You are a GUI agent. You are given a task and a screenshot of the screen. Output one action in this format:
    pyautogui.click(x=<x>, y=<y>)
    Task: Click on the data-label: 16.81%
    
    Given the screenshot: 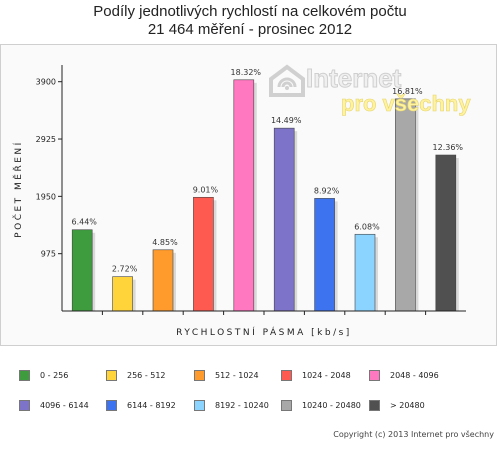 What is the action you would take?
    pyautogui.click(x=407, y=91)
    